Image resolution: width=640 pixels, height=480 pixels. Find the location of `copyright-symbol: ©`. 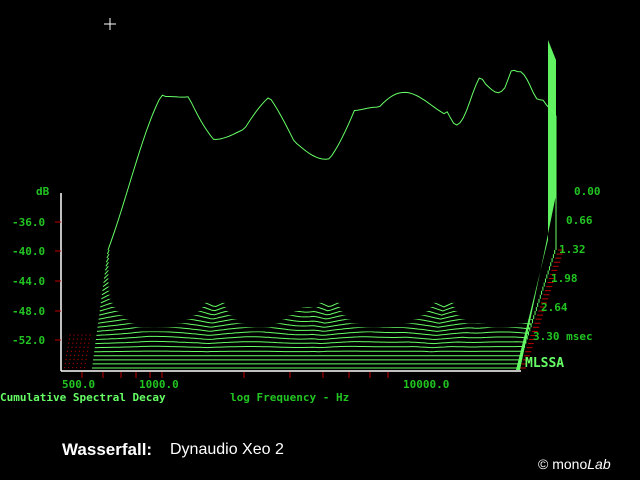

copyright-symbol: © is located at coordinates (543, 464).